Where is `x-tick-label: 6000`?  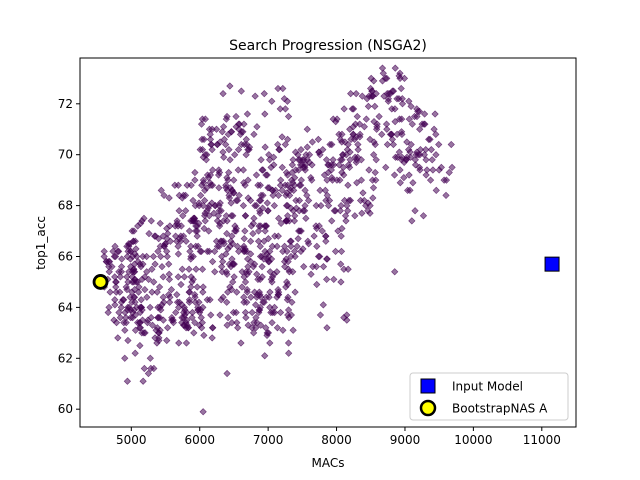
x-tick-label: 6000 is located at coordinates (199, 440).